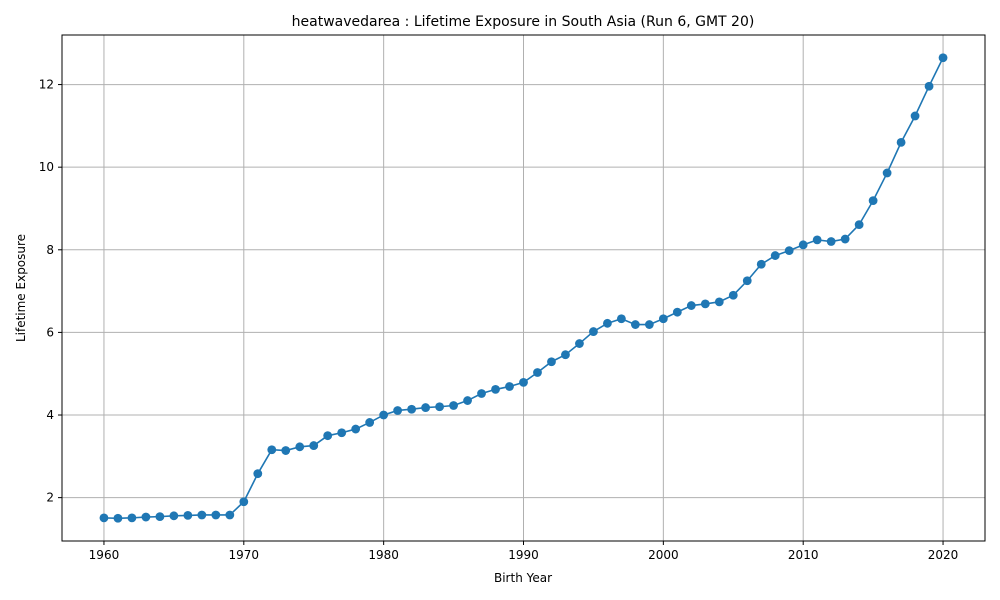  Describe the element at coordinates (803, 555) in the screenshot. I see `x-tick-label: 2010` at that location.